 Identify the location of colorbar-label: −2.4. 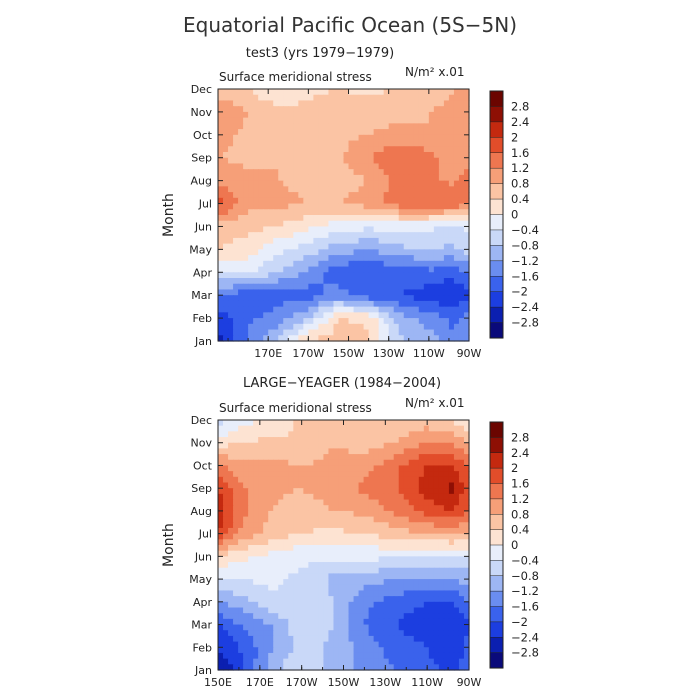
(525, 307).